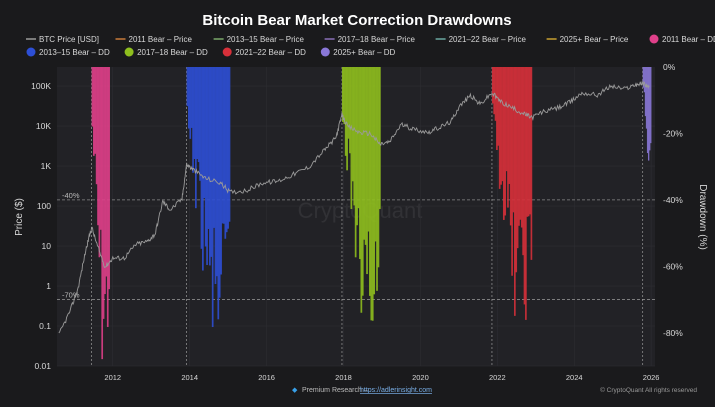  Describe the element at coordinates (266, 39) in the screenshot. I see `legend-label: 2013–15 Bear – Price` at that location.